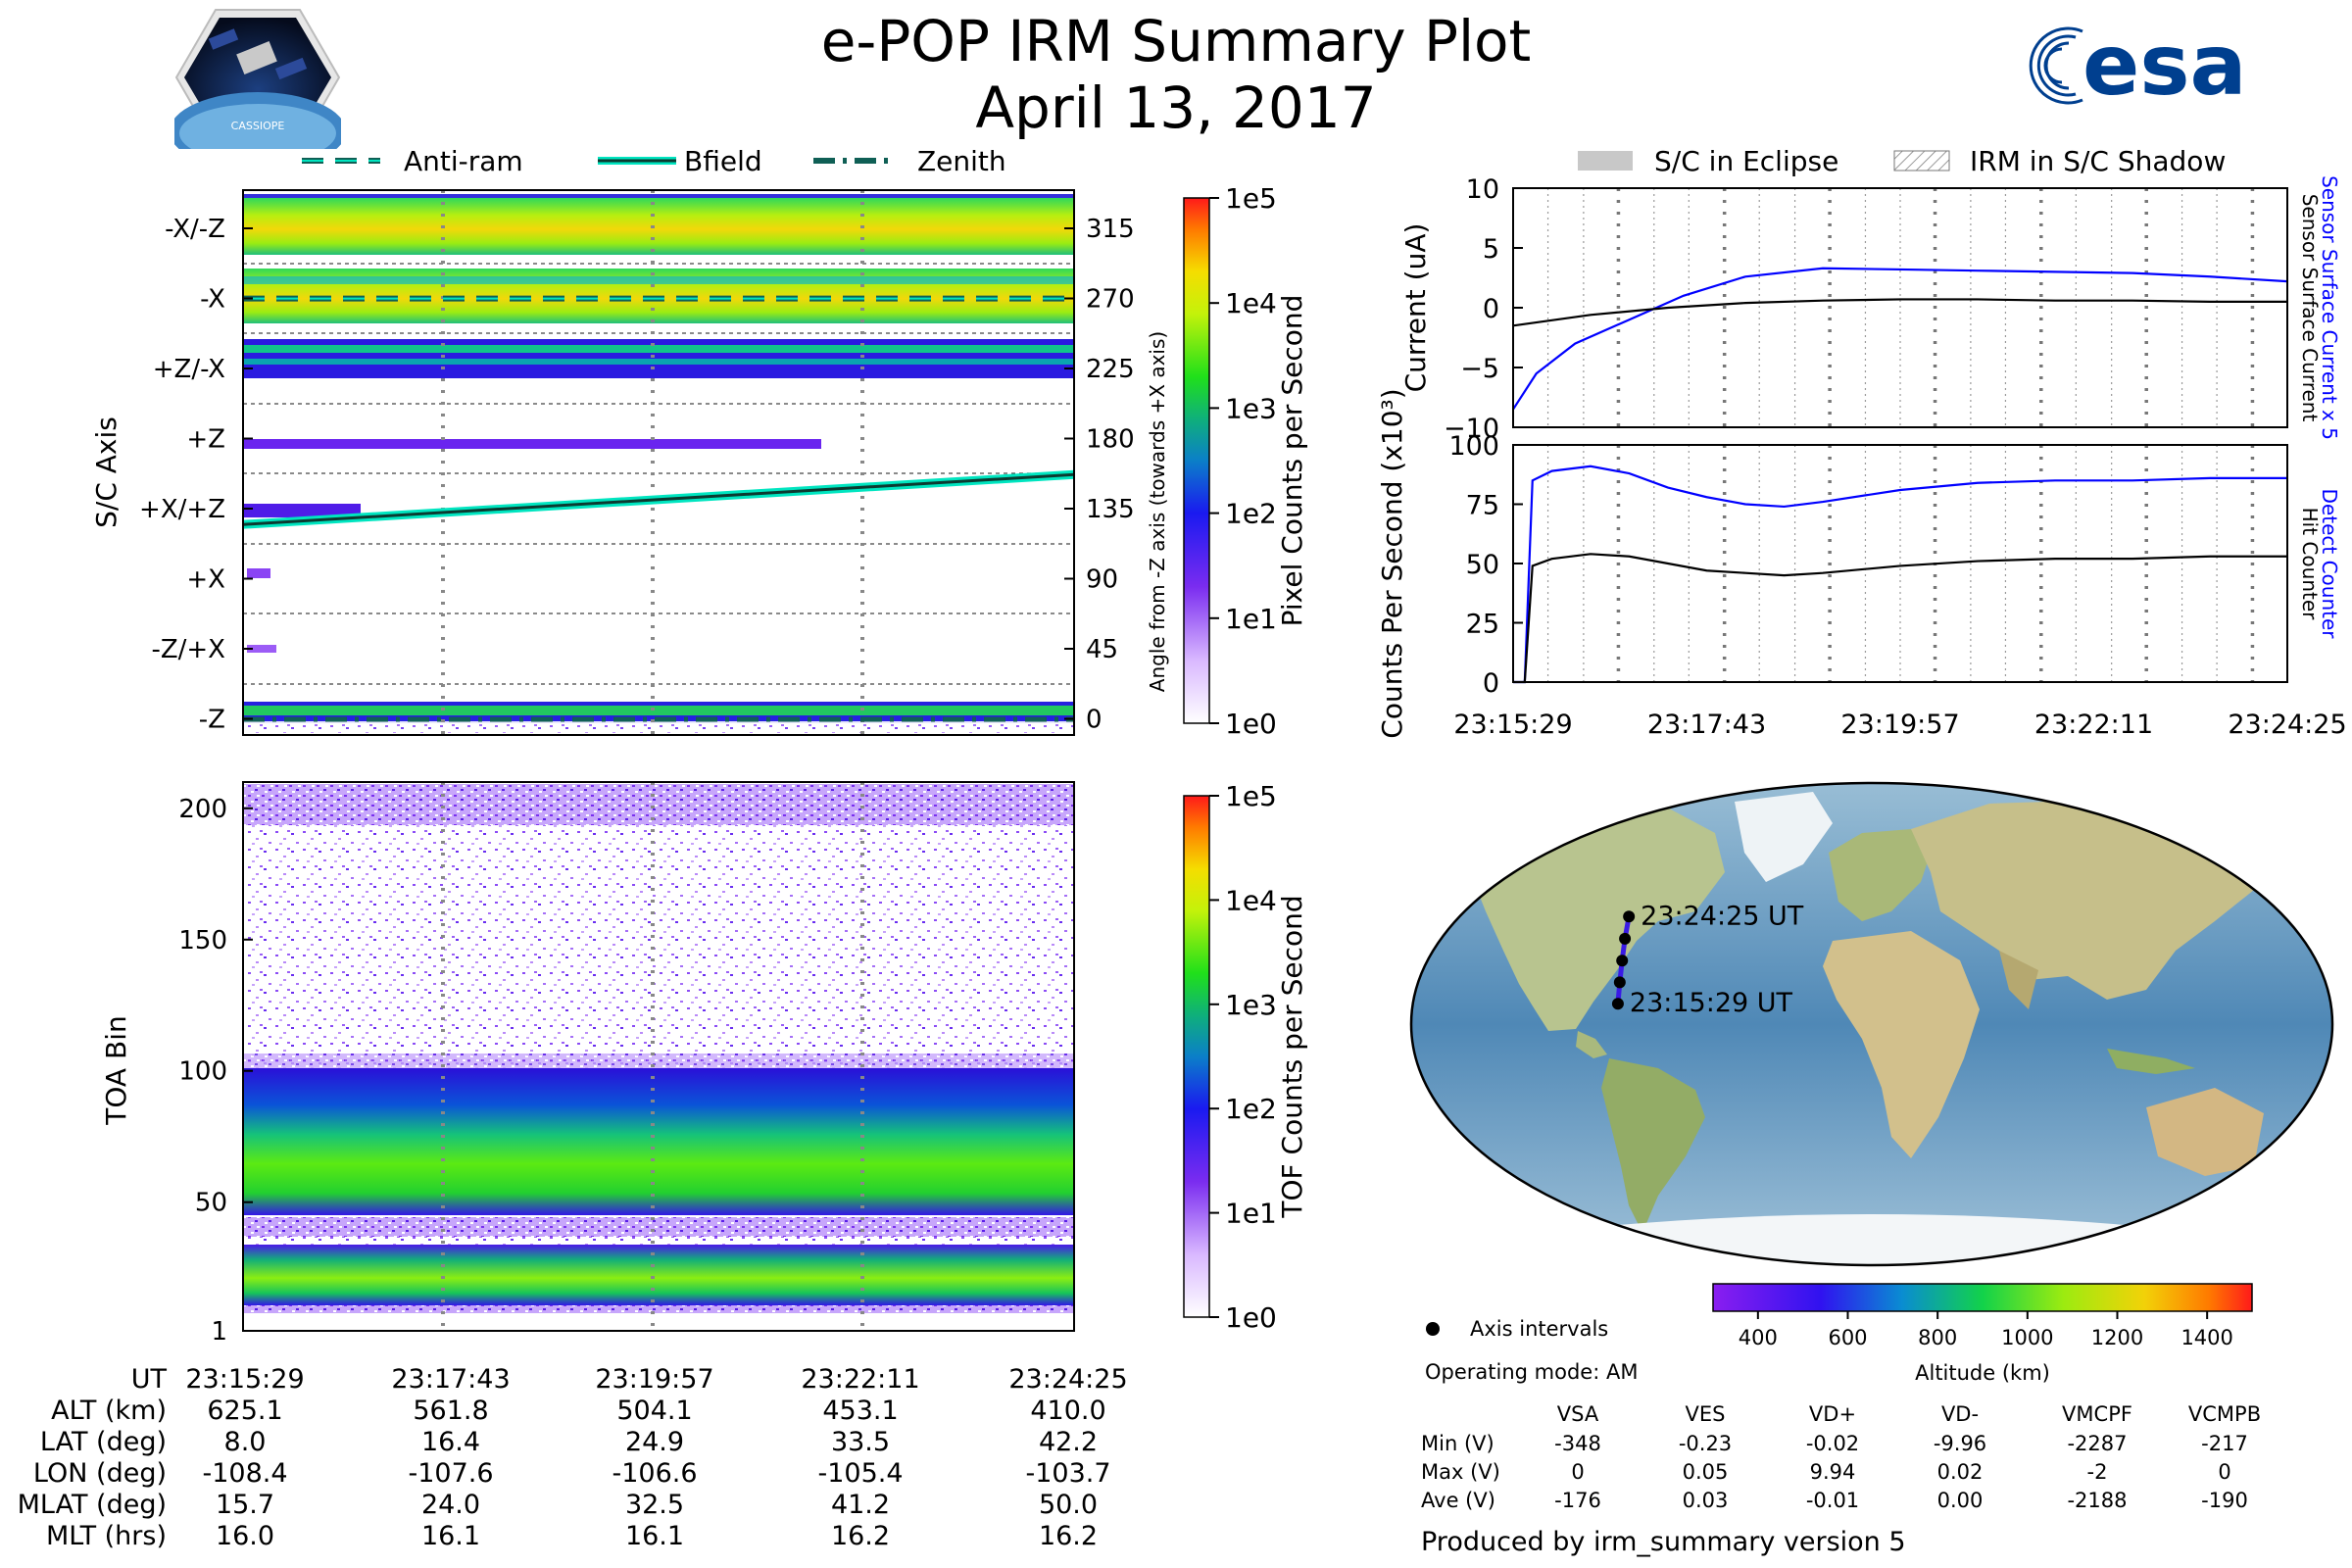 The image size is (2352, 1568). Describe the element at coordinates (1110, 369) in the screenshot. I see `angle-tick: 225` at that location.